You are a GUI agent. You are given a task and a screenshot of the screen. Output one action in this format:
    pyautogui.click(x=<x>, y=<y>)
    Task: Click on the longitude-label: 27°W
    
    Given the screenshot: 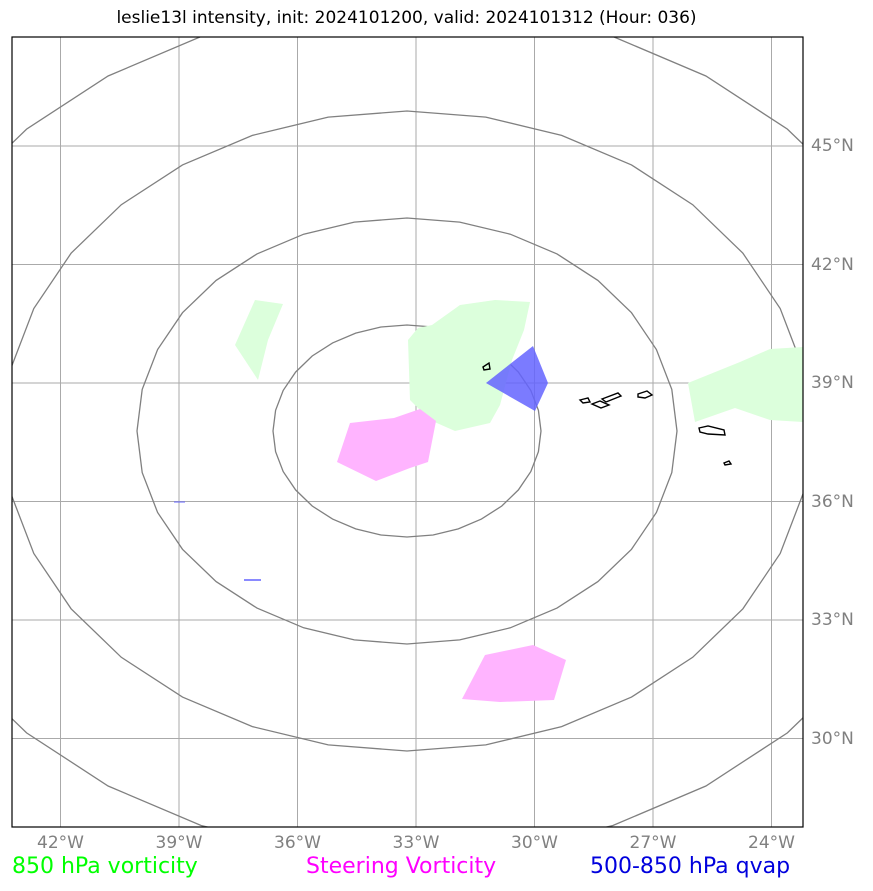 What is the action you would take?
    pyautogui.click(x=653, y=843)
    